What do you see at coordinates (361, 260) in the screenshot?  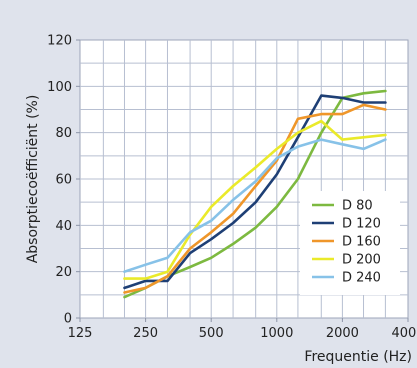 I see `legend-label: D 200` at bounding box center [361, 260].